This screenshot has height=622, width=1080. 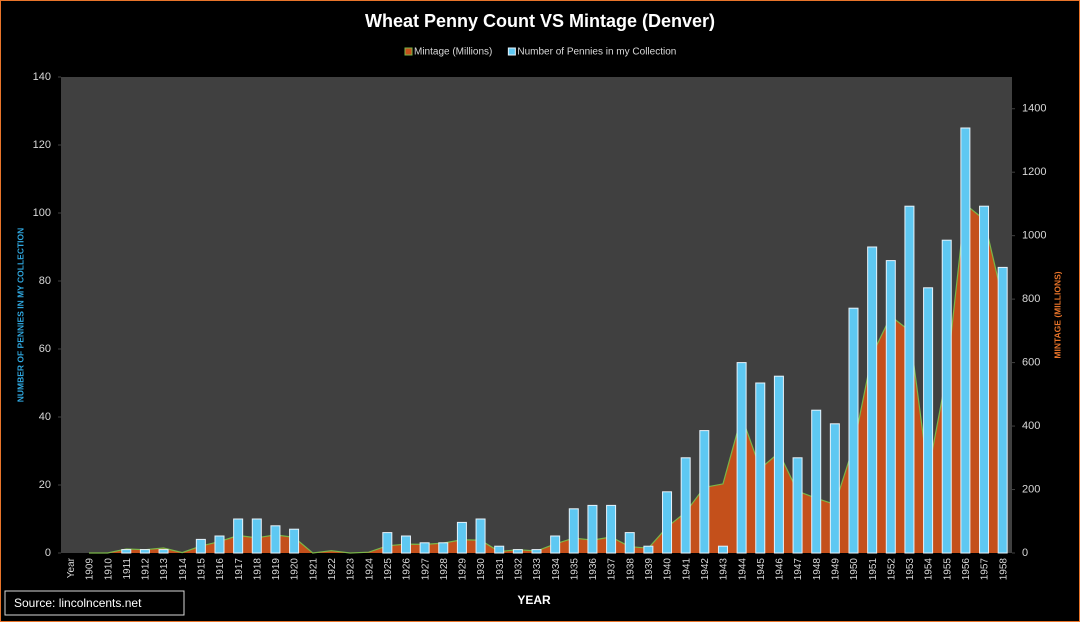 What do you see at coordinates (835, 569) in the screenshot?
I see `x-tick-label: 1949` at bounding box center [835, 569].